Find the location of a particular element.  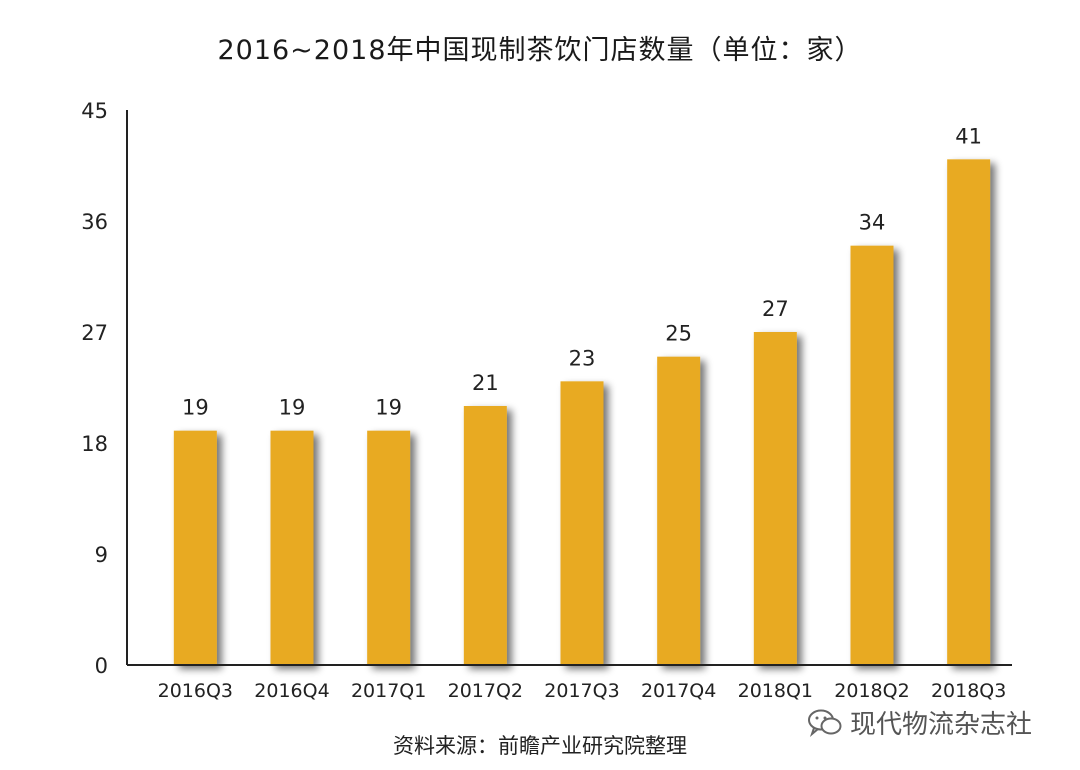

x-tick-label: 2018Q1 is located at coordinates (775, 691).